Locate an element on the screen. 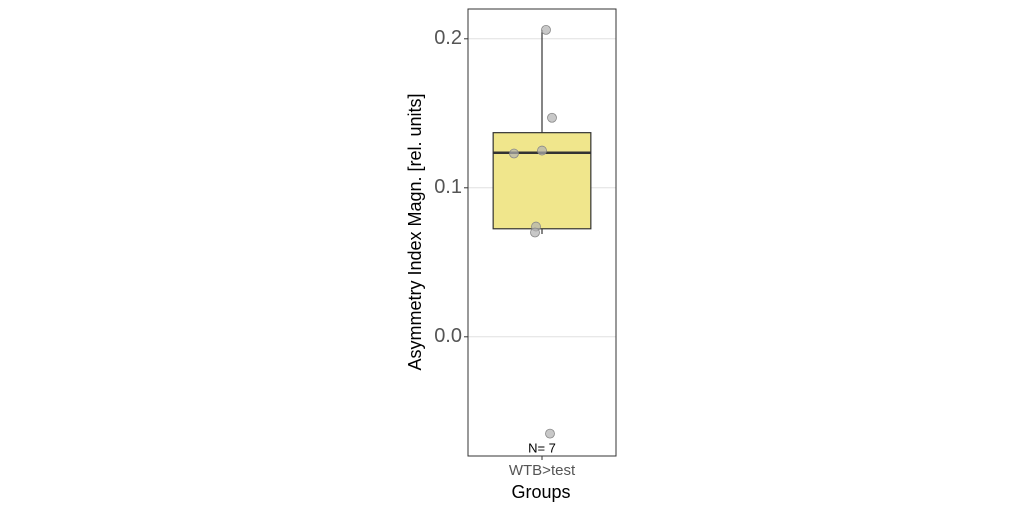 The height and width of the screenshot is (517, 1024). y-axis-title: Asymmetry Index Magn. [rel. units] is located at coordinates (415, 231).